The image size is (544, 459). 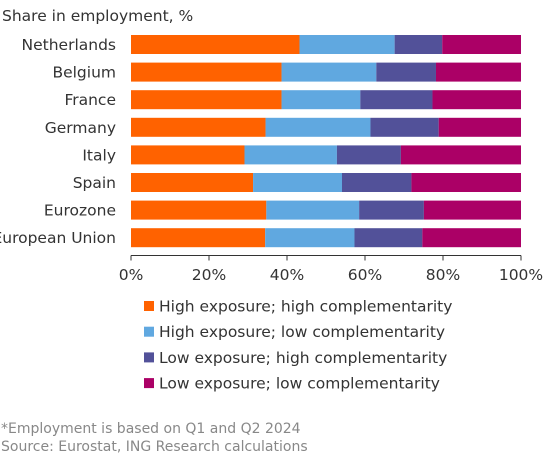 I want to click on legend-label-3: Low exposure; high complementarity, so click(x=303, y=358).